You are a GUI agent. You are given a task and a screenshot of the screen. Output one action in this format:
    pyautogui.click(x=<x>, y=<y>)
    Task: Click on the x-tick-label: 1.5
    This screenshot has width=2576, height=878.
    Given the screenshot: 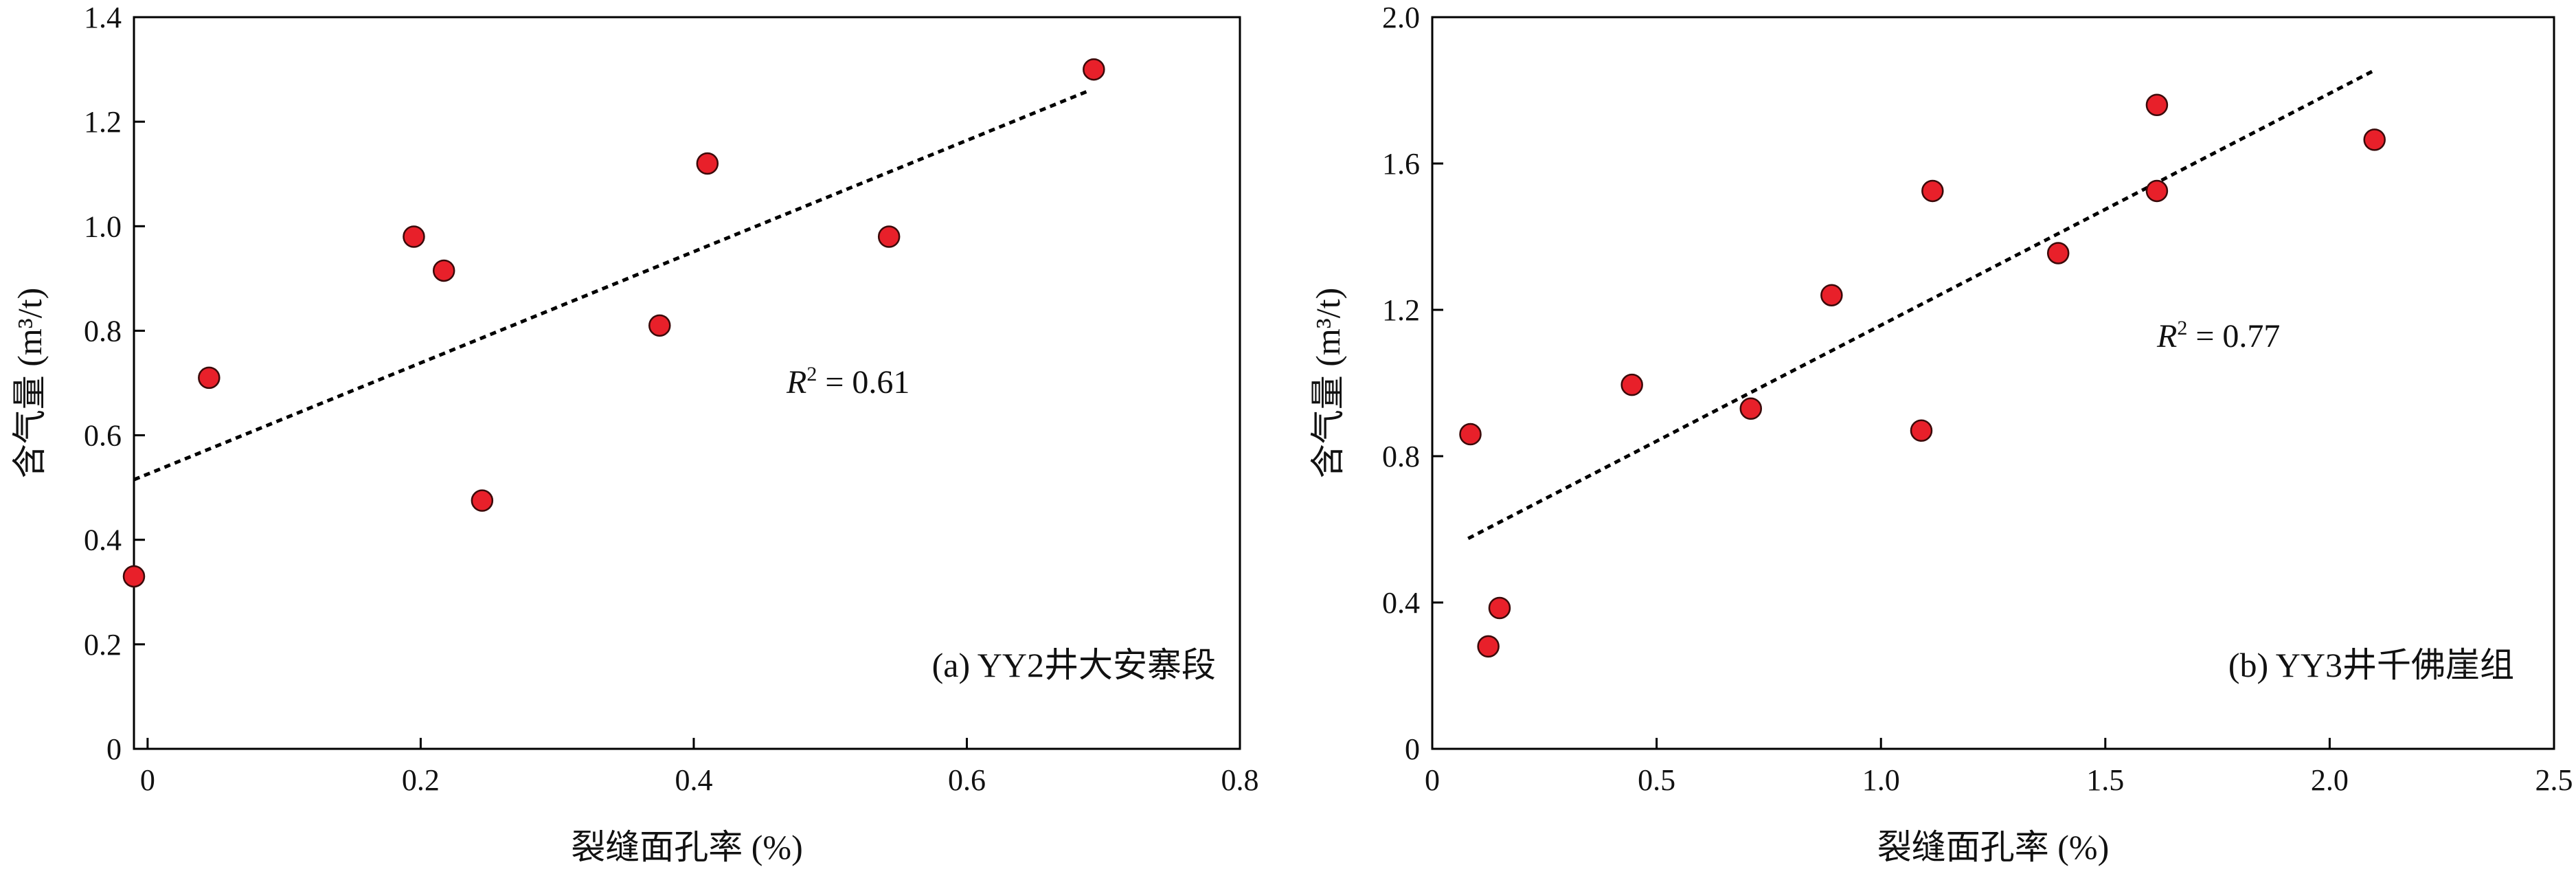 What is the action you would take?
    pyautogui.click(x=2105, y=780)
    